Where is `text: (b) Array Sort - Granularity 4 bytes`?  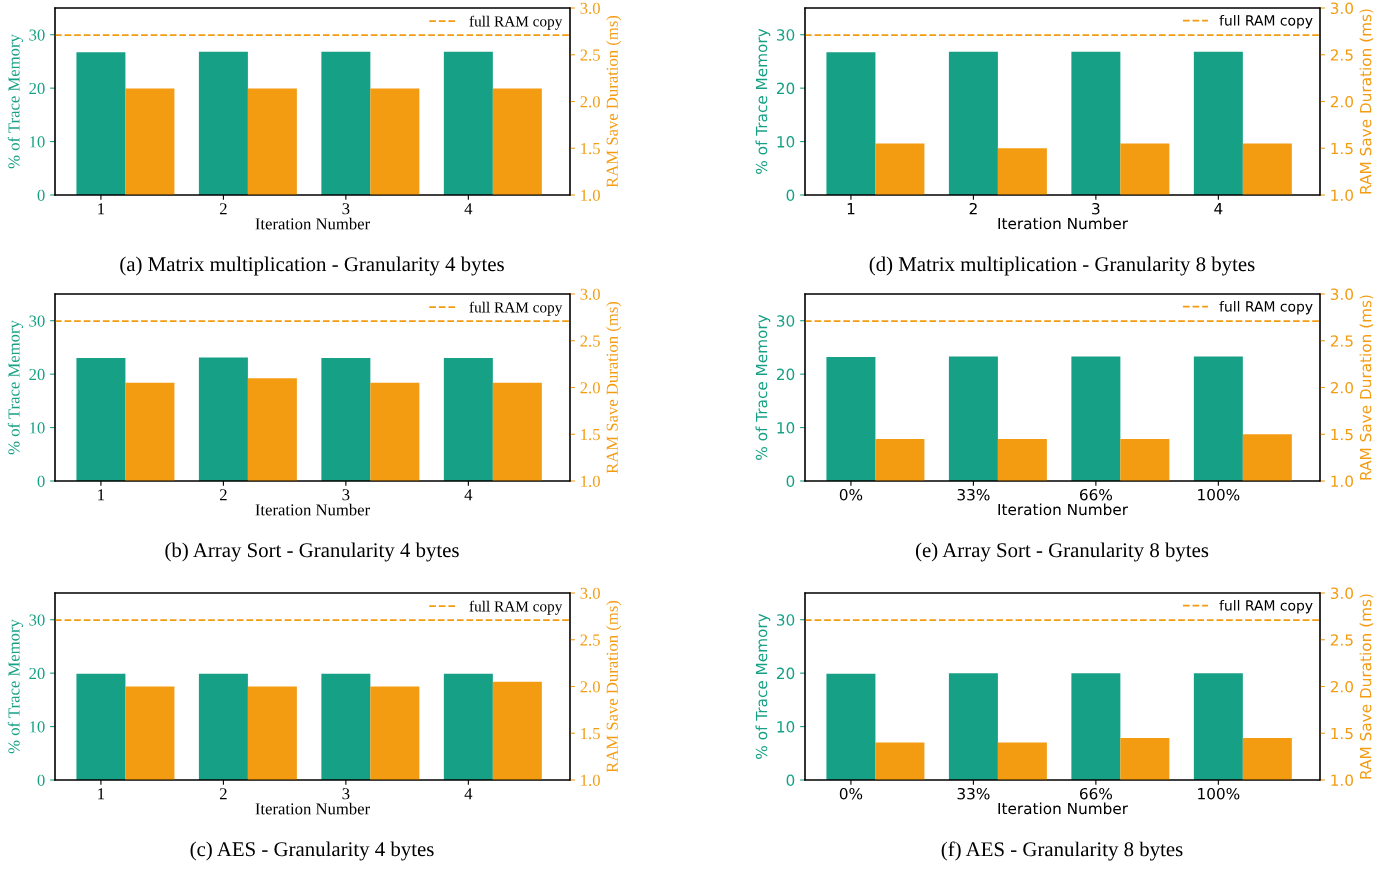
text: (b) Array Sort - Granularity 4 bytes is located at coordinates (312, 552).